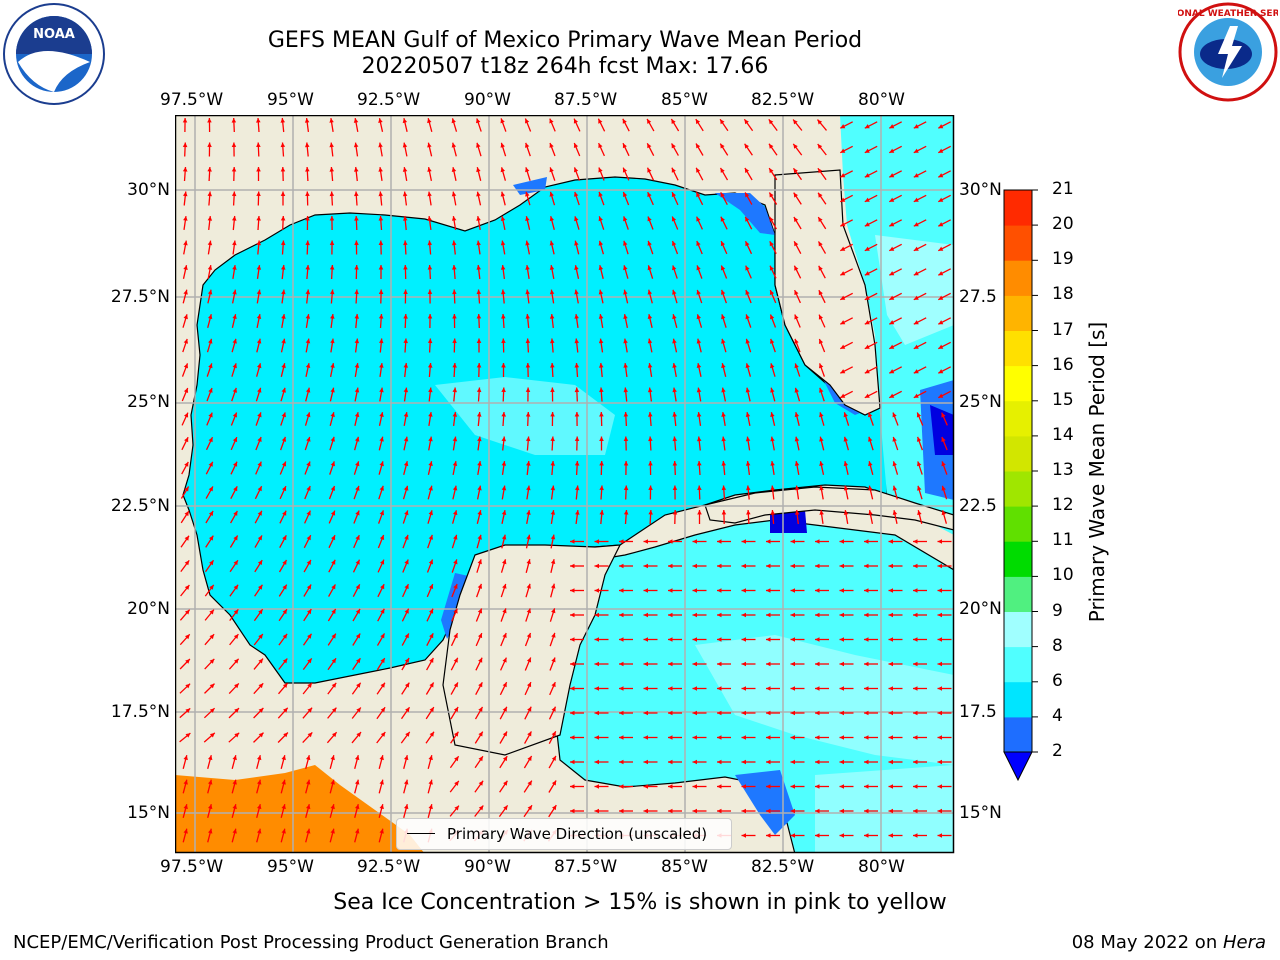  I want to click on colorbar, so click(1020, 485).